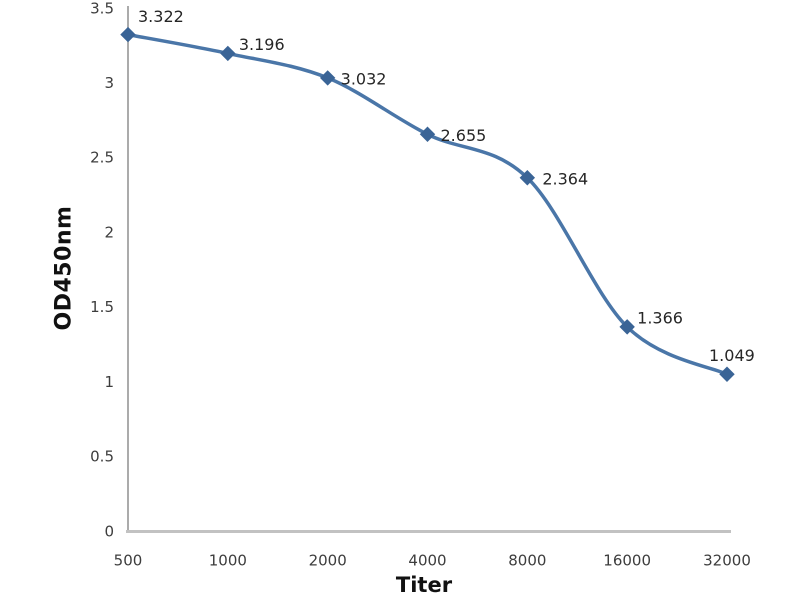  Describe the element at coordinates (109, 531) in the screenshot. I see `y-tick-label: 0` at that location.